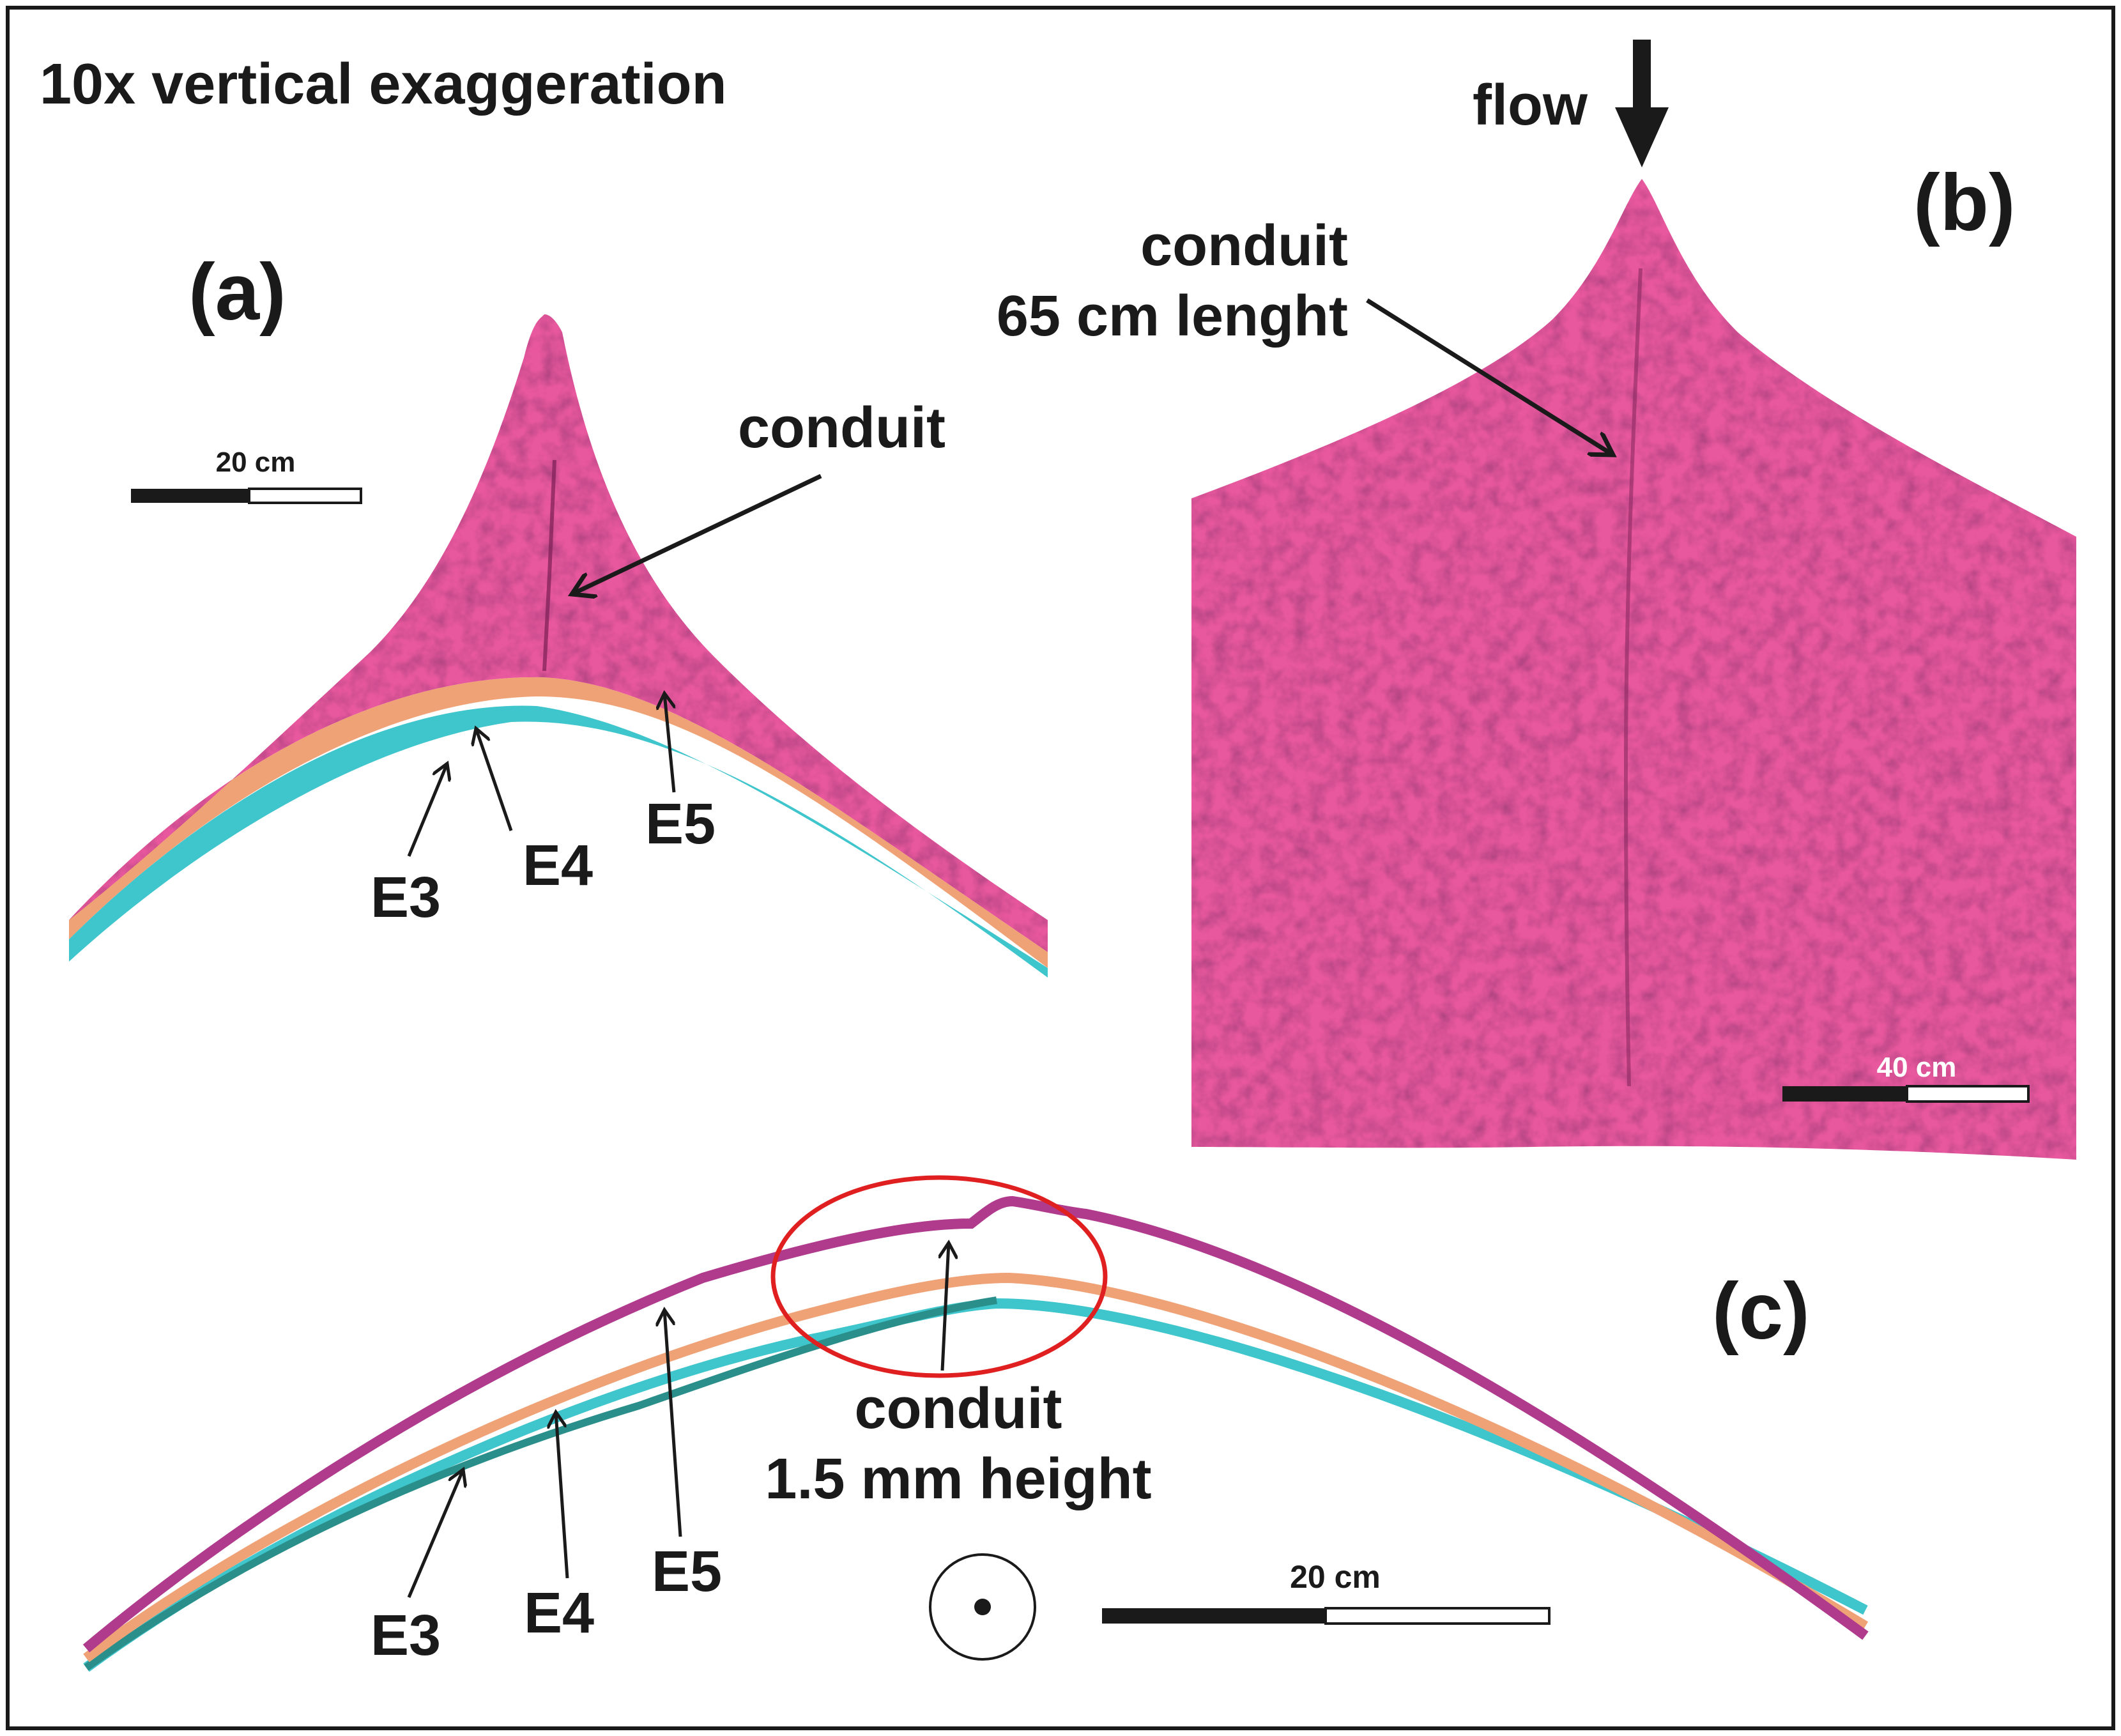 Image resolution: width=2121 pixels, height=1736 pixels. I want to click on panel-b-flow-arrow, so click(1642, 103).